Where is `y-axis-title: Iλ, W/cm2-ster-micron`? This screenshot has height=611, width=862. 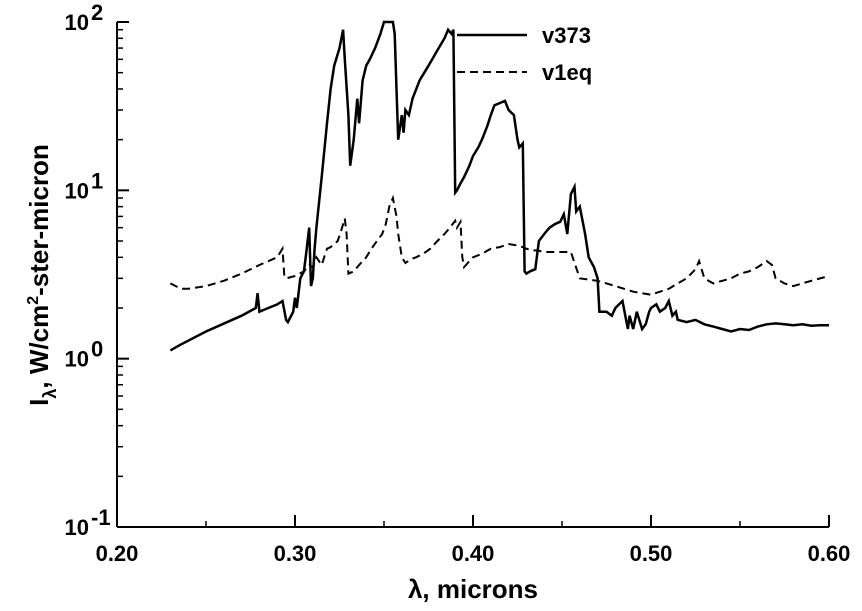
y-axis-title: Iλ, W/cm2-ster-micron is located at coordinates (42, 275).